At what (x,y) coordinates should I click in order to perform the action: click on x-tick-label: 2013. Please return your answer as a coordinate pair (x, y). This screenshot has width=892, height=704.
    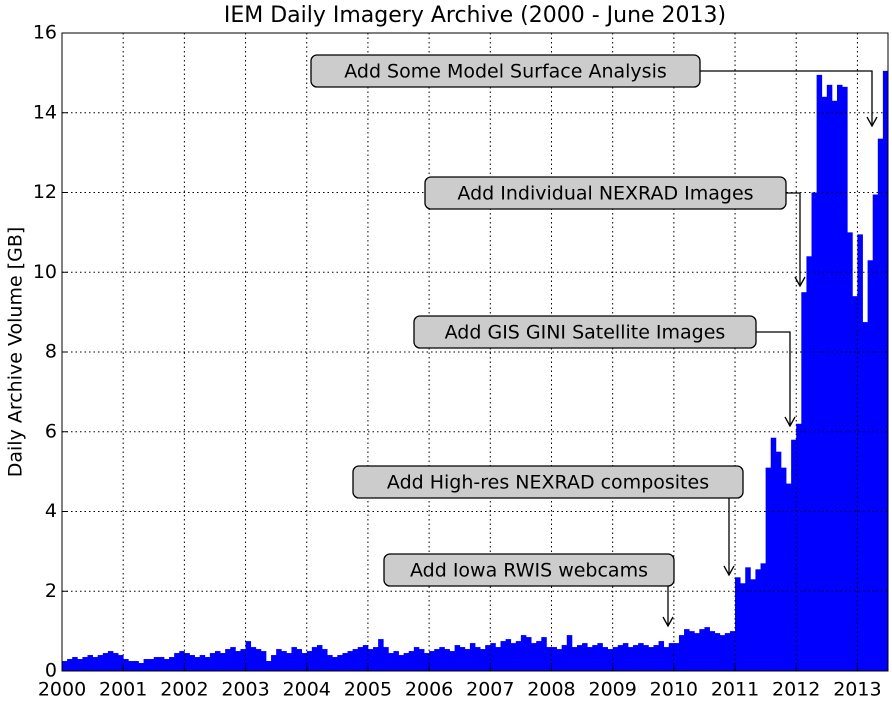
    Looking at the image, I should click on (857, 690).